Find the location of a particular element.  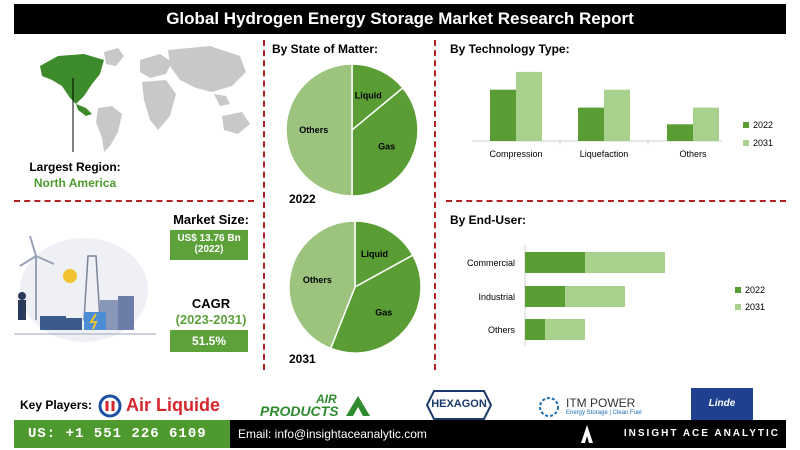

cagr-box: 51.5% is located at coordinates (209, 341).